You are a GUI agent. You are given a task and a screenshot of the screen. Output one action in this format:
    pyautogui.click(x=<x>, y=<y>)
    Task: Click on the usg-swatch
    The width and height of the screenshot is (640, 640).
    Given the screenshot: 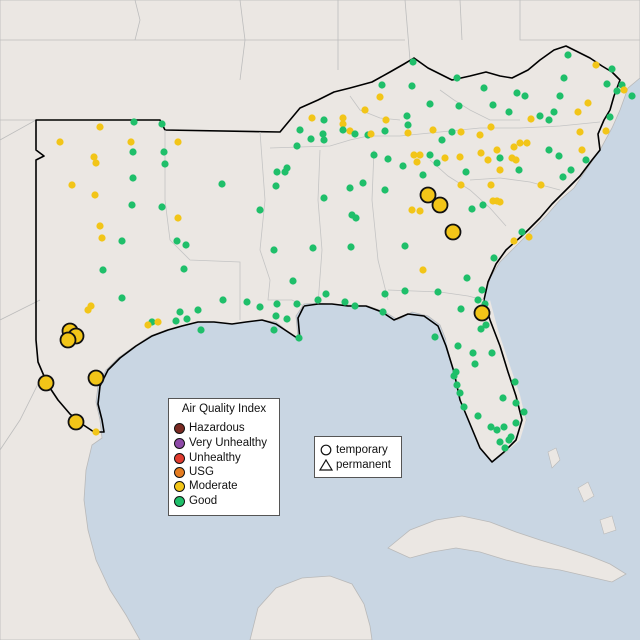 What is the action you would take?
    pyautogui.click(x=179, y=472)
    